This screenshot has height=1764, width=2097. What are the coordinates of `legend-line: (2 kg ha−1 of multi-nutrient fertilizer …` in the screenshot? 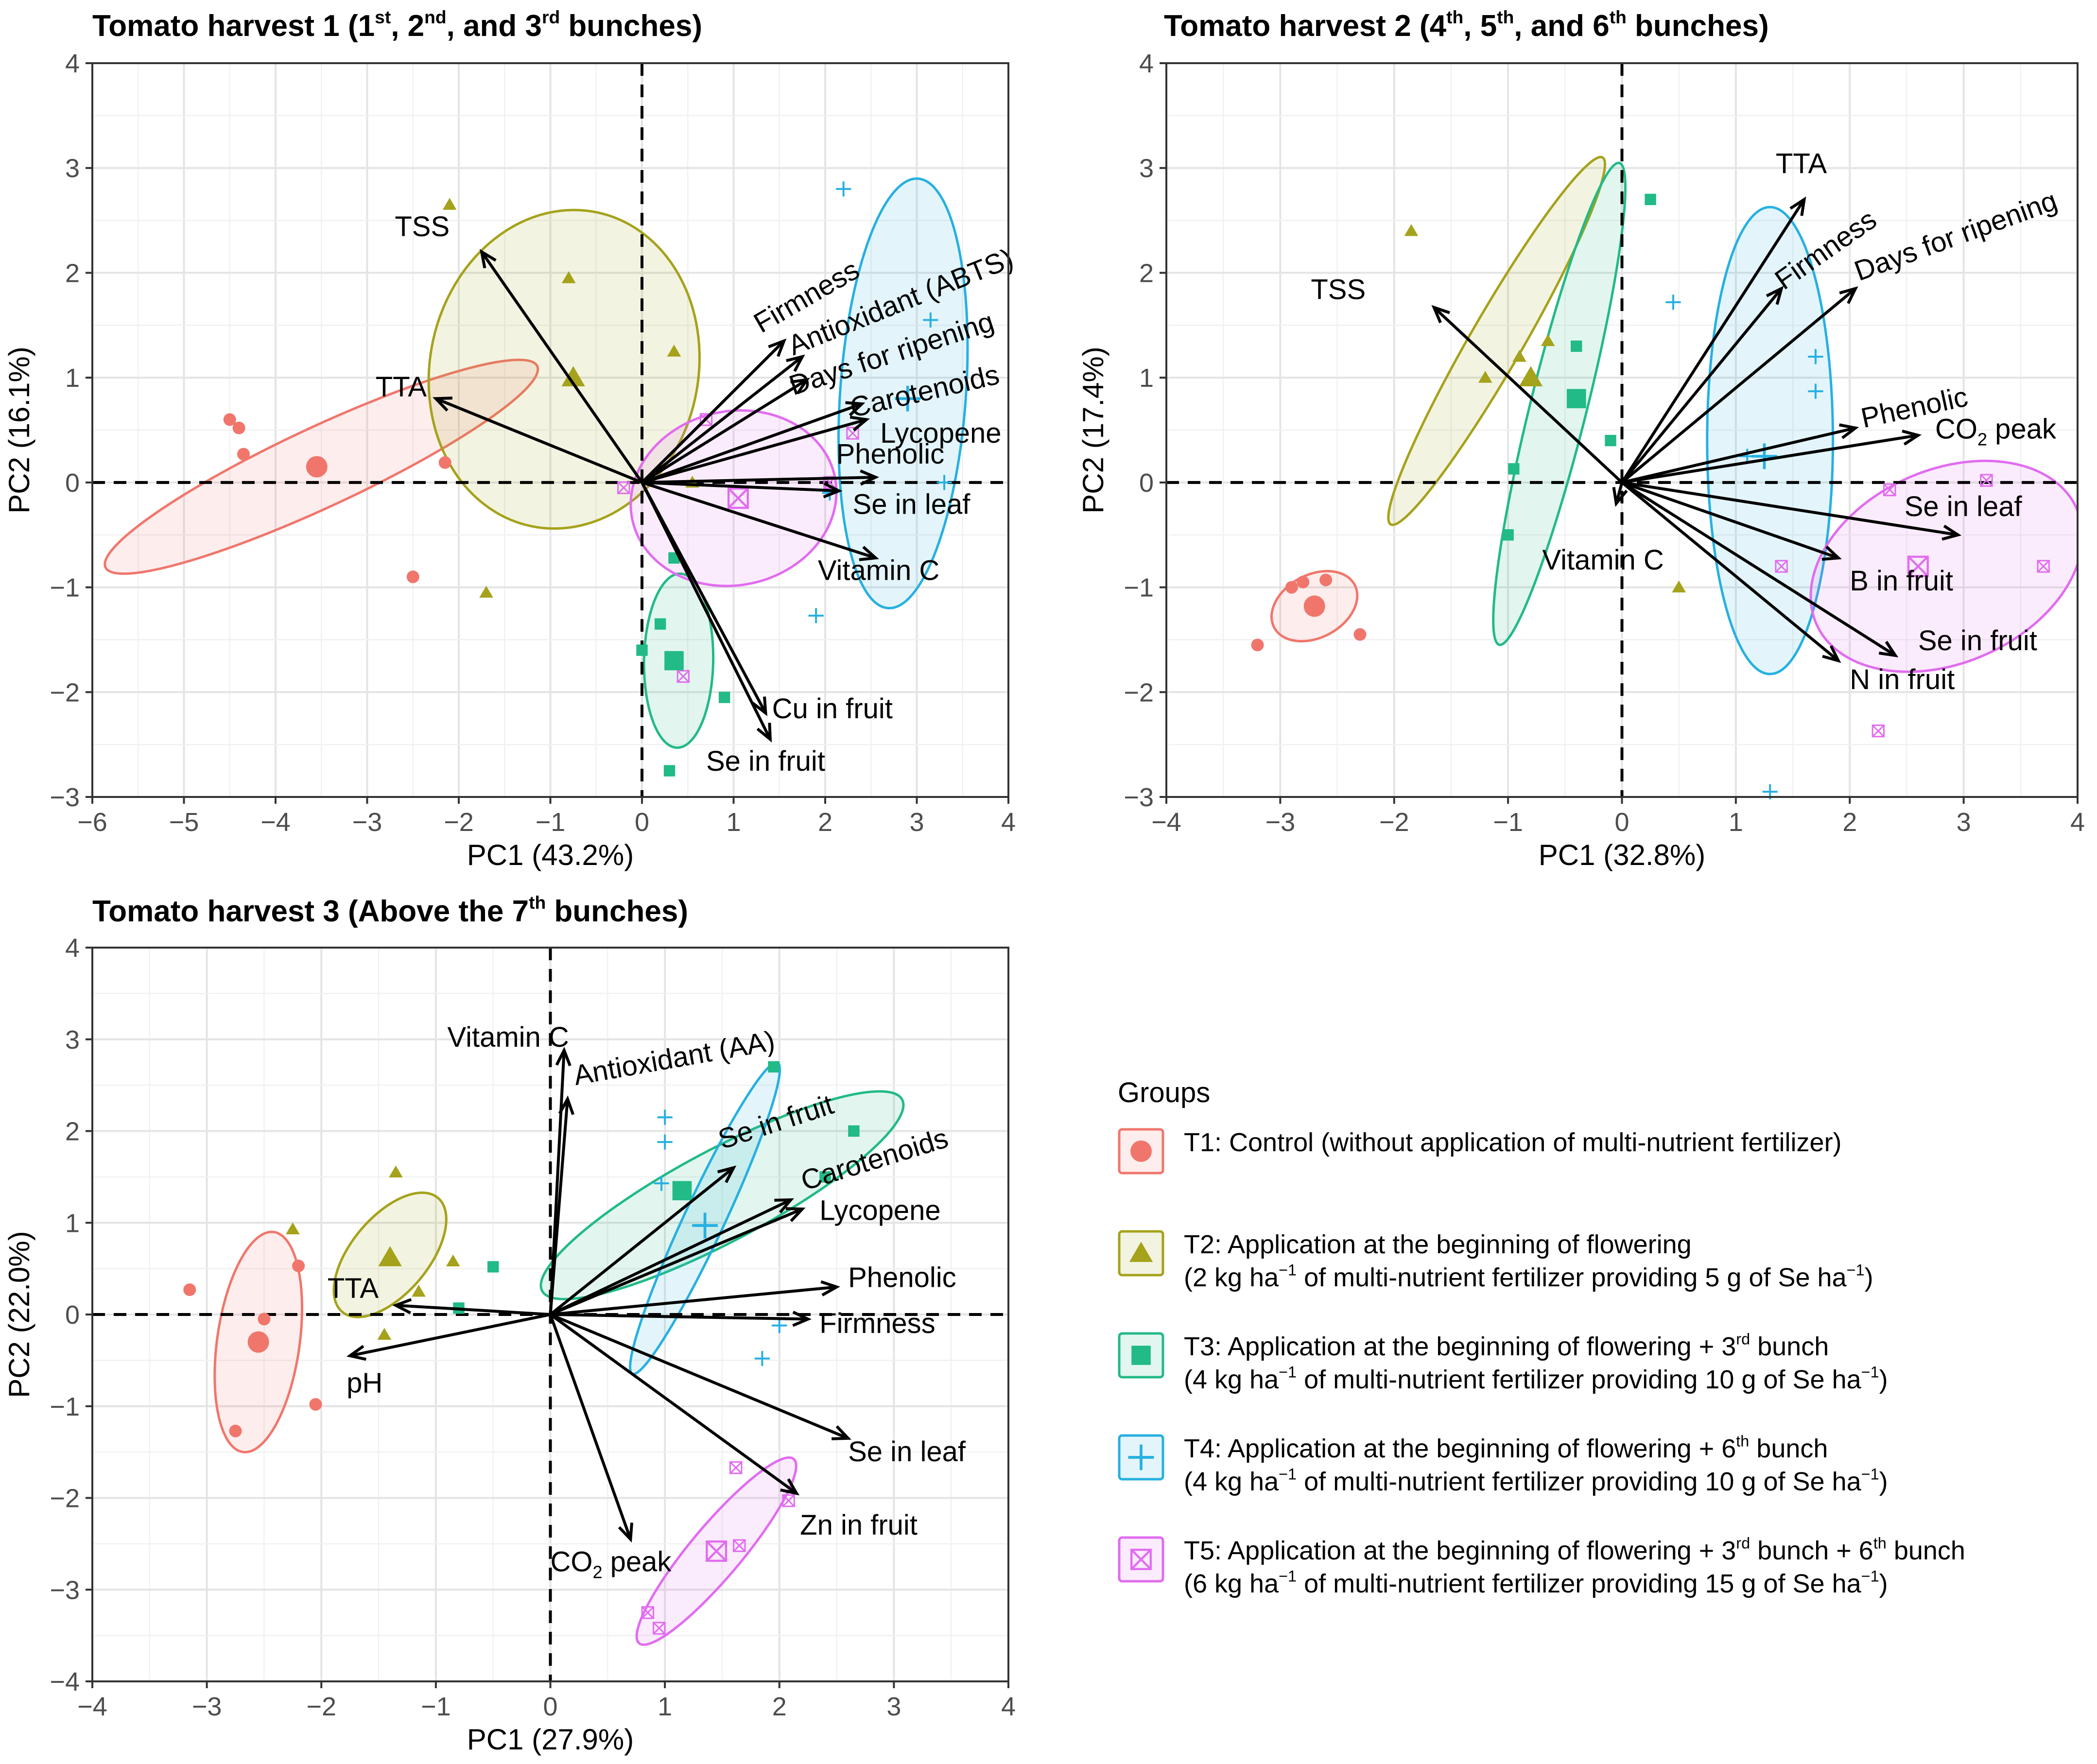 It's located at (1528, 1277).